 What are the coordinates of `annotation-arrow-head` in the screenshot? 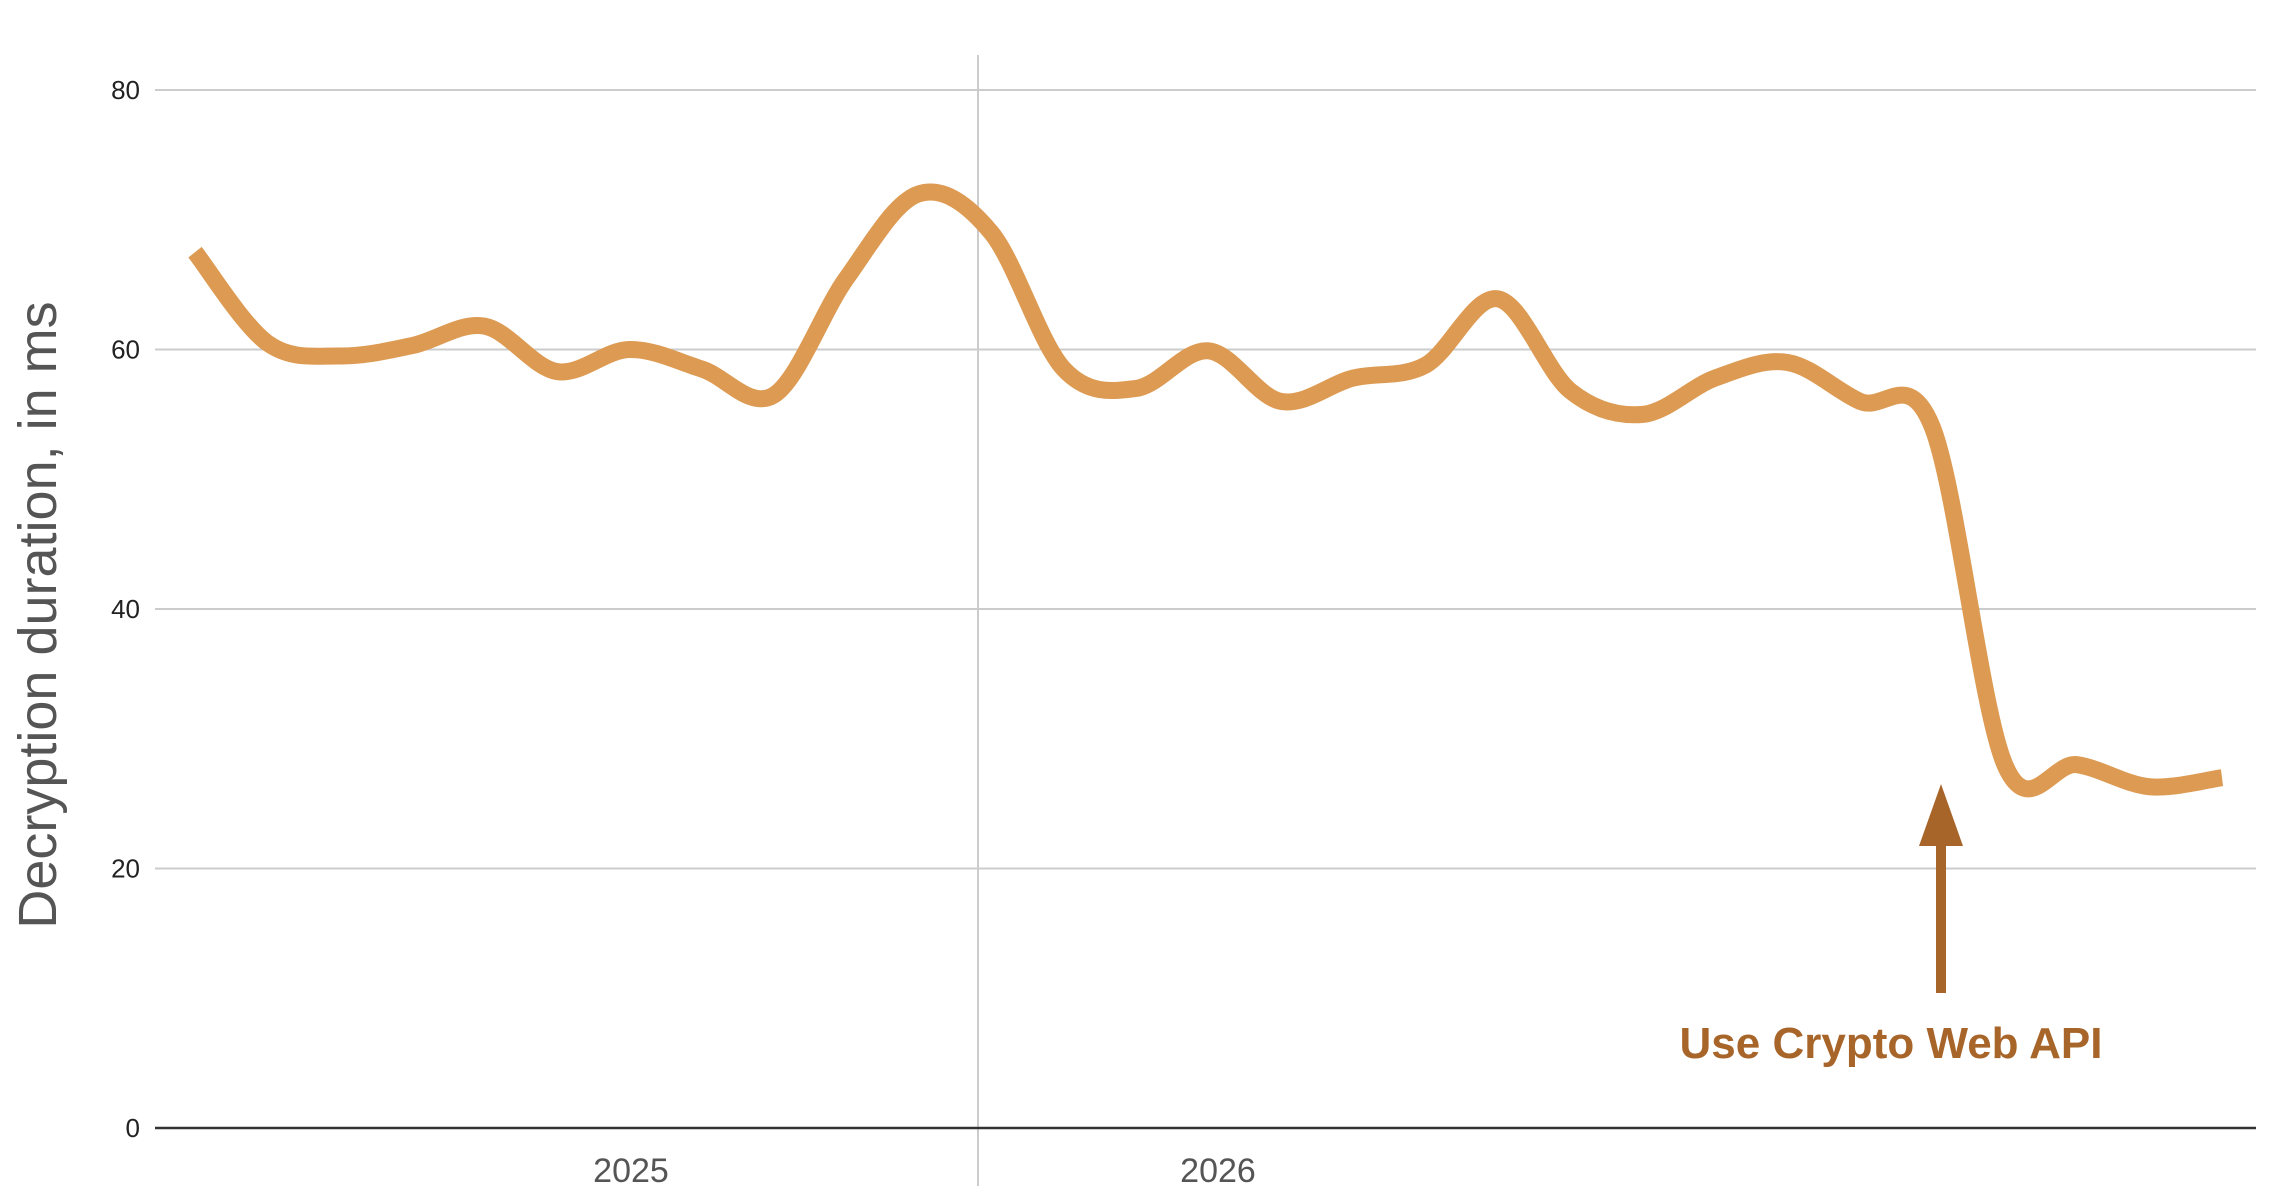 It's located at (1941, 815).